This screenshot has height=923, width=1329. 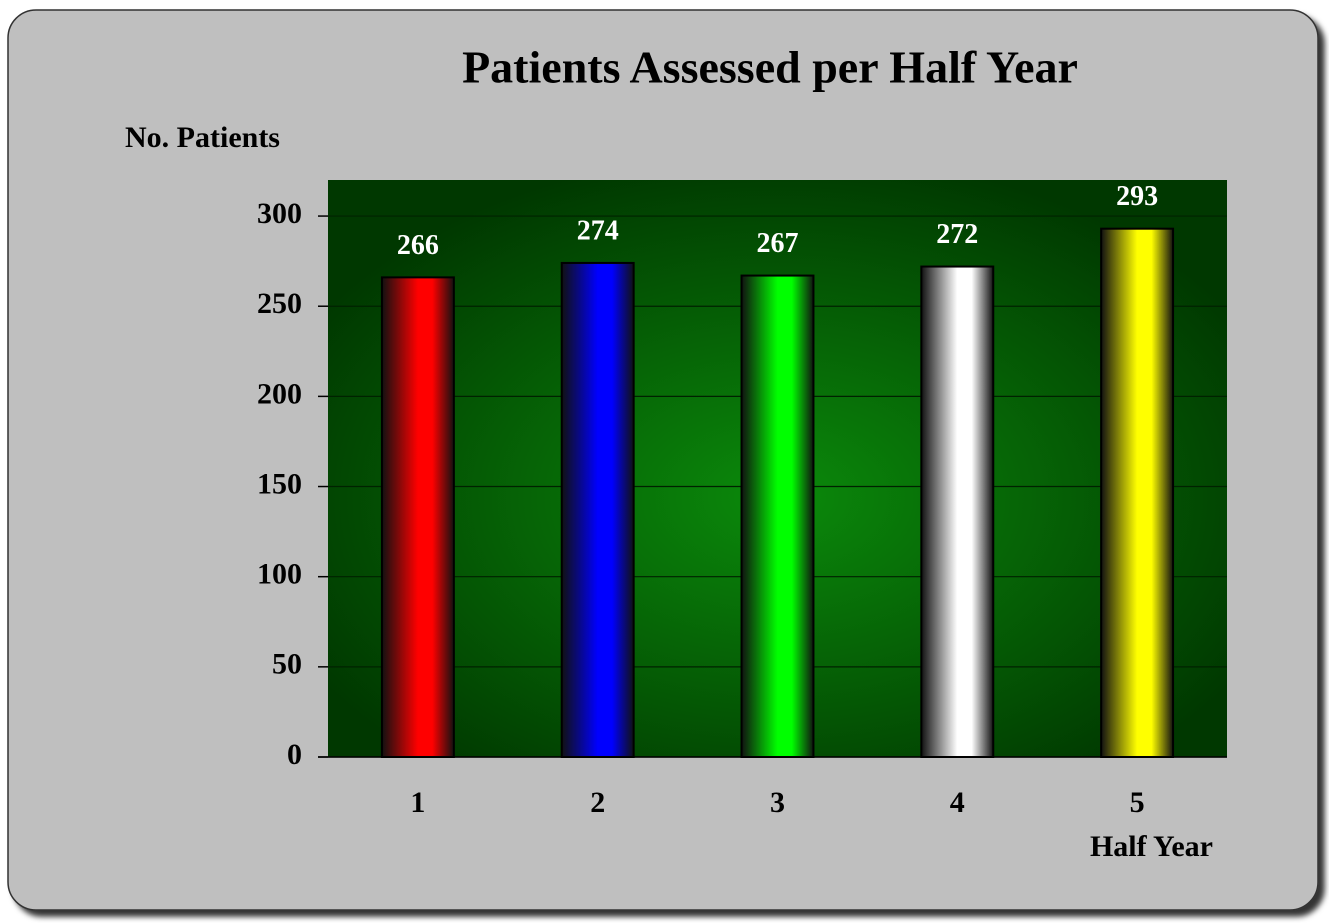 I want to click on y-tick-label: 50, so click(x=287, y=664).